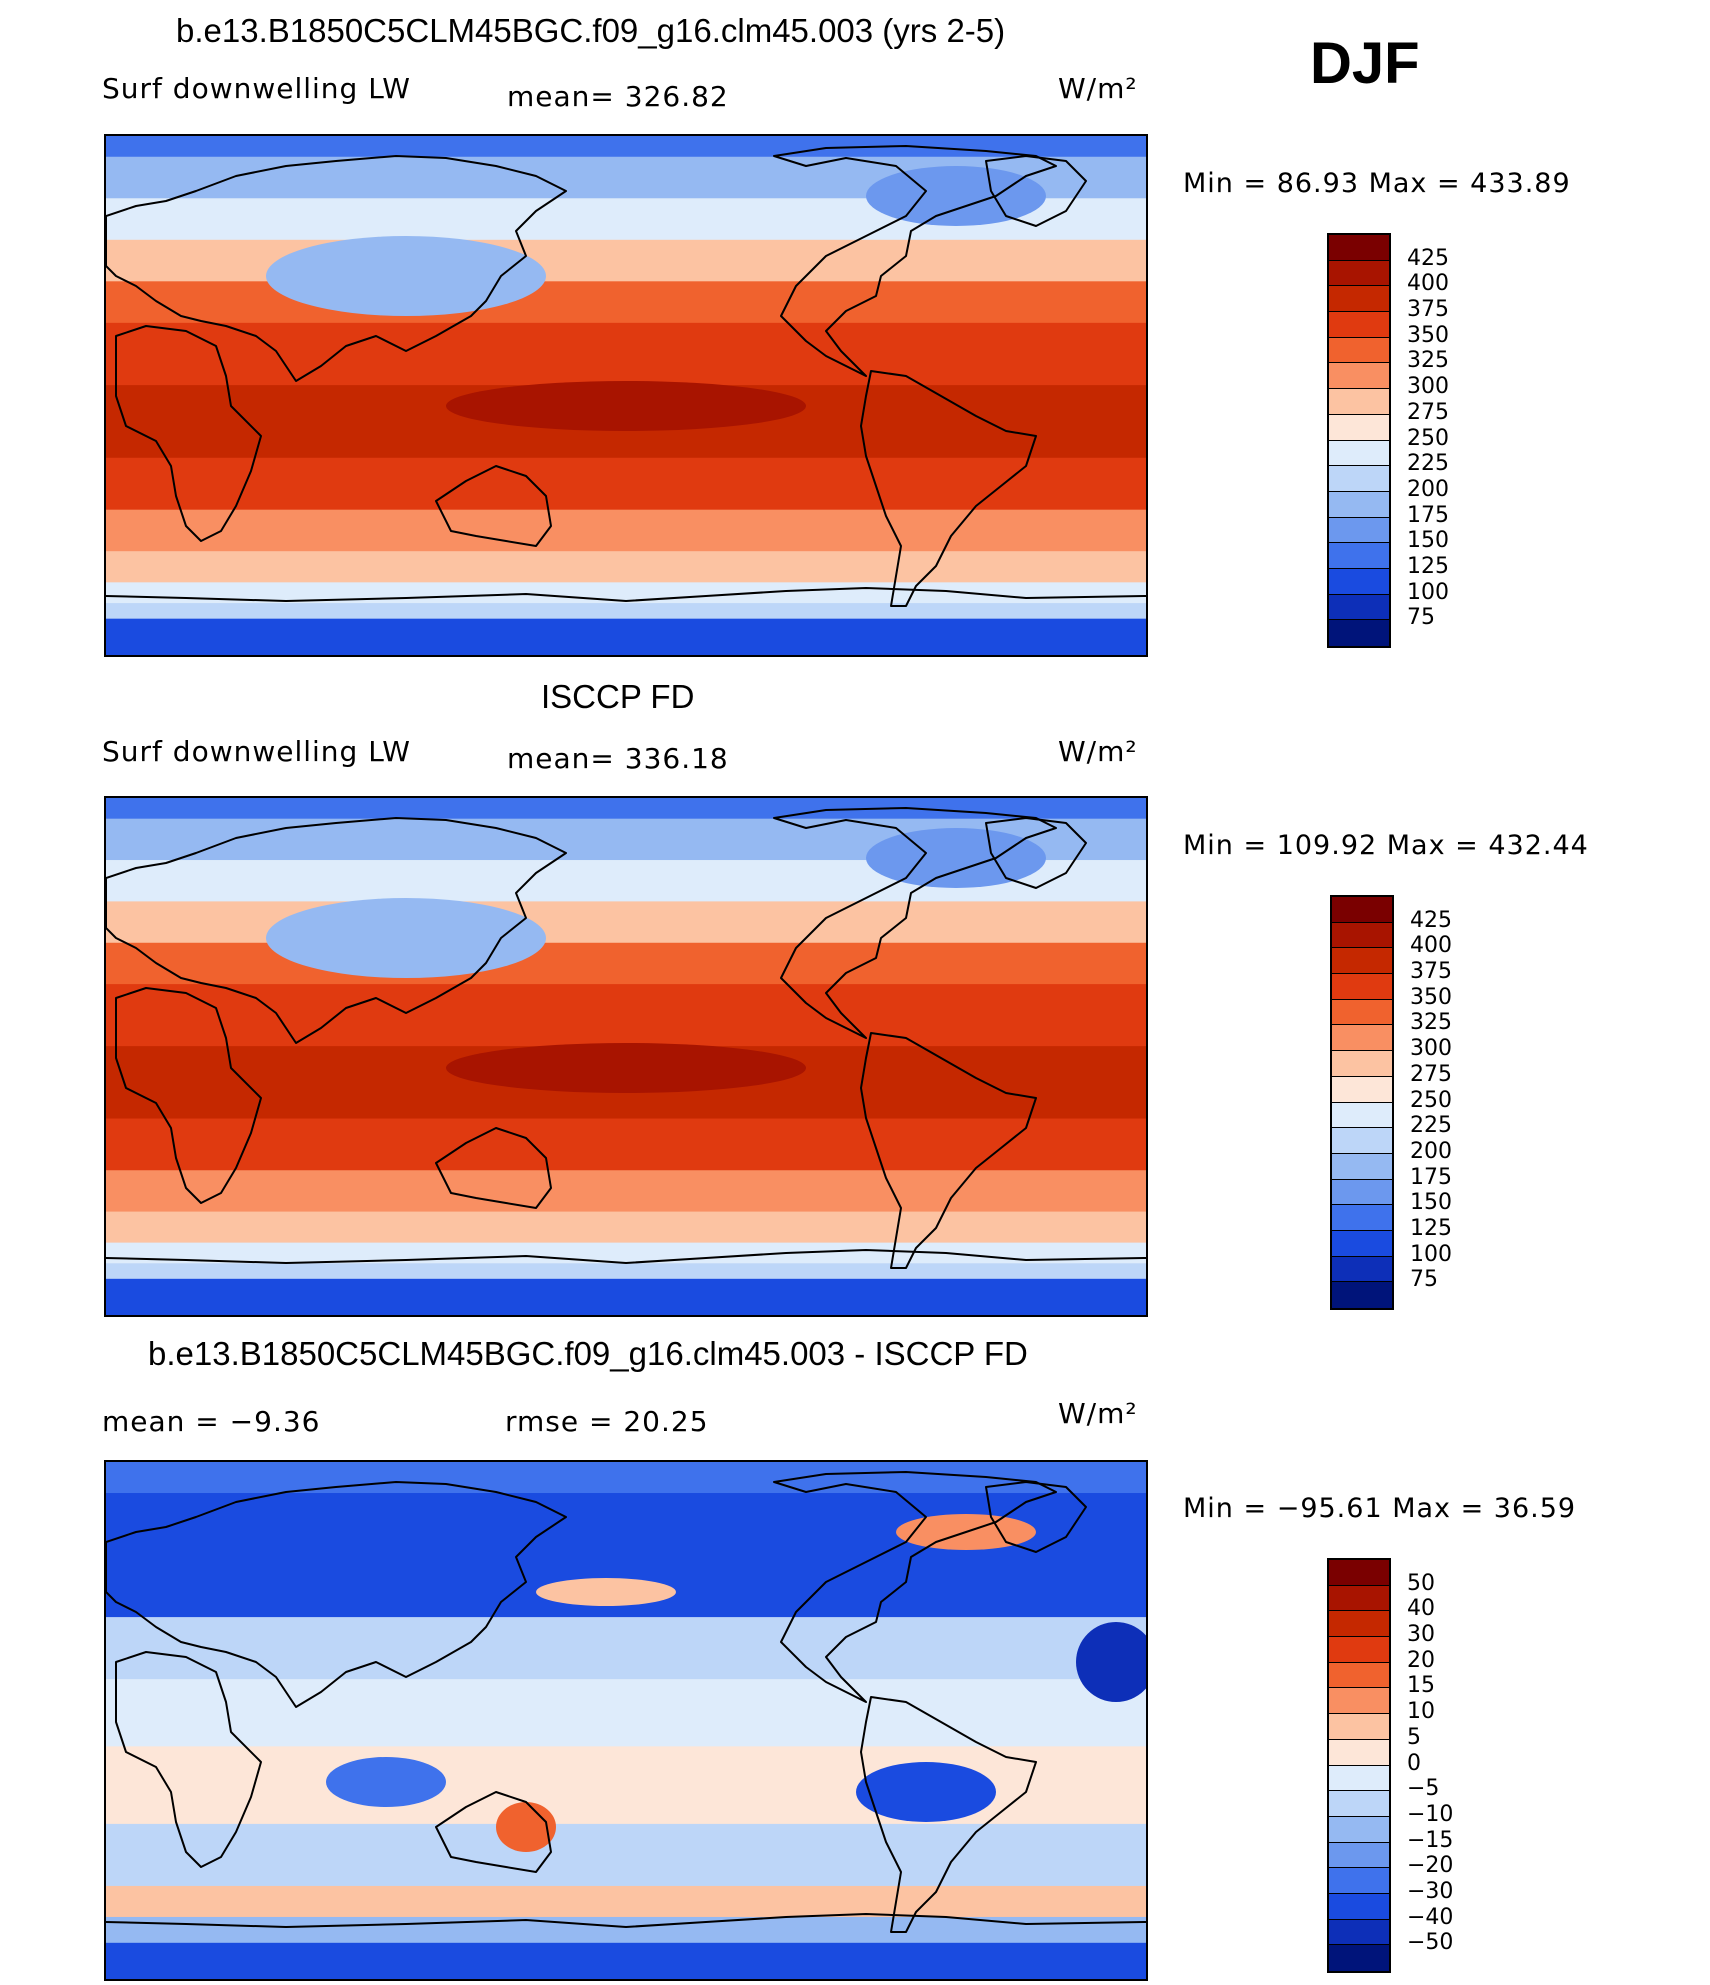  I want to click on panel-3-colorbar, so click(1359, 1765).